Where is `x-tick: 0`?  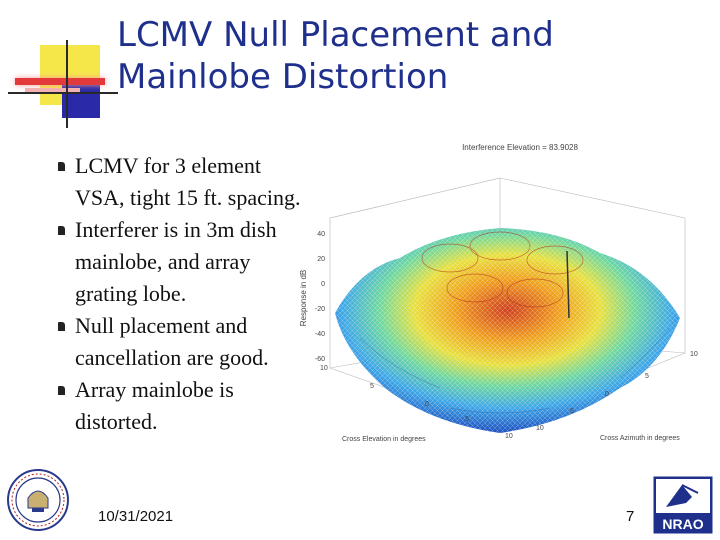
x-tick: 0 is located at coordinates (427, 404).